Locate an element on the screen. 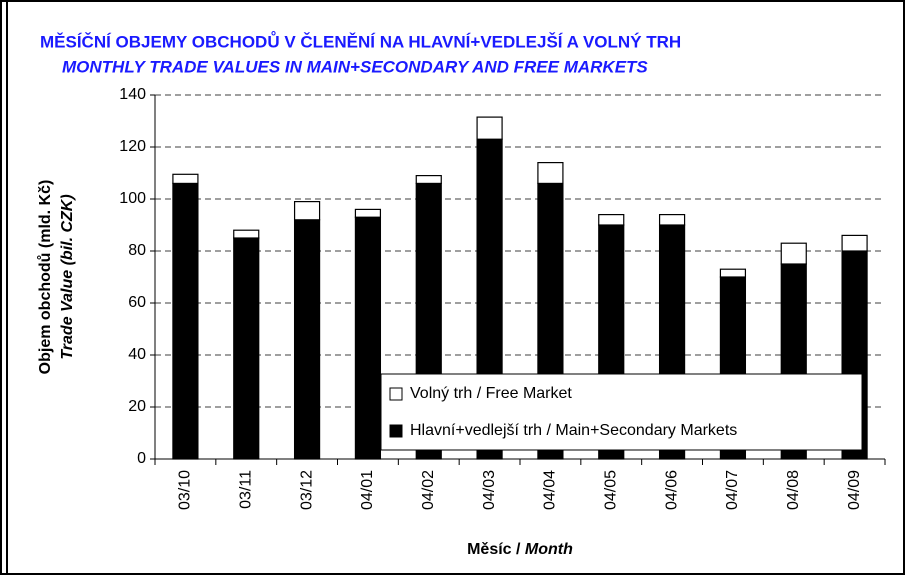 The width and height of the screenshot is (905, 575). x-tick-label: 04/05 is located at coordinates (610, 490).